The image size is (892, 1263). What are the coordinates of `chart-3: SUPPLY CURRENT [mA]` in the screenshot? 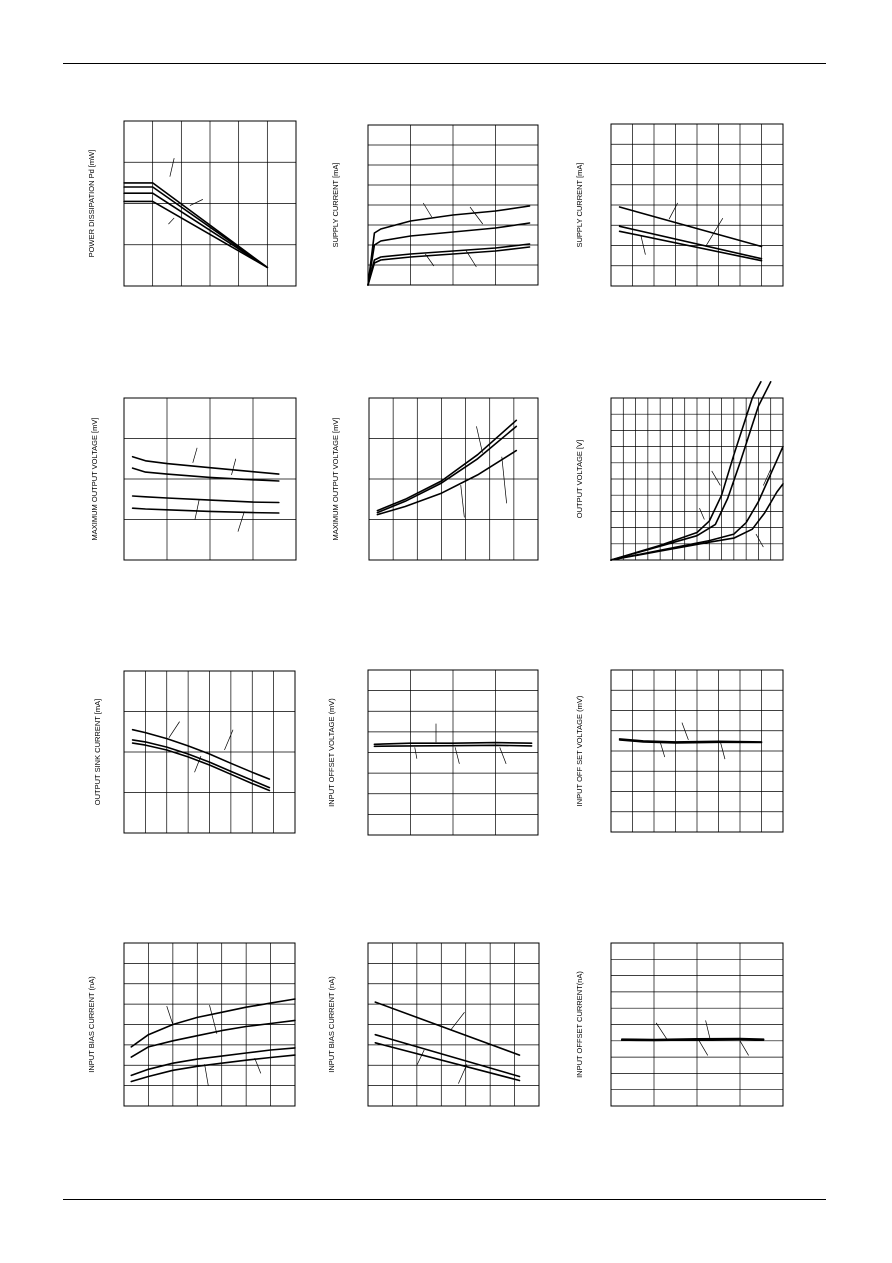 It's located at (679, 205).